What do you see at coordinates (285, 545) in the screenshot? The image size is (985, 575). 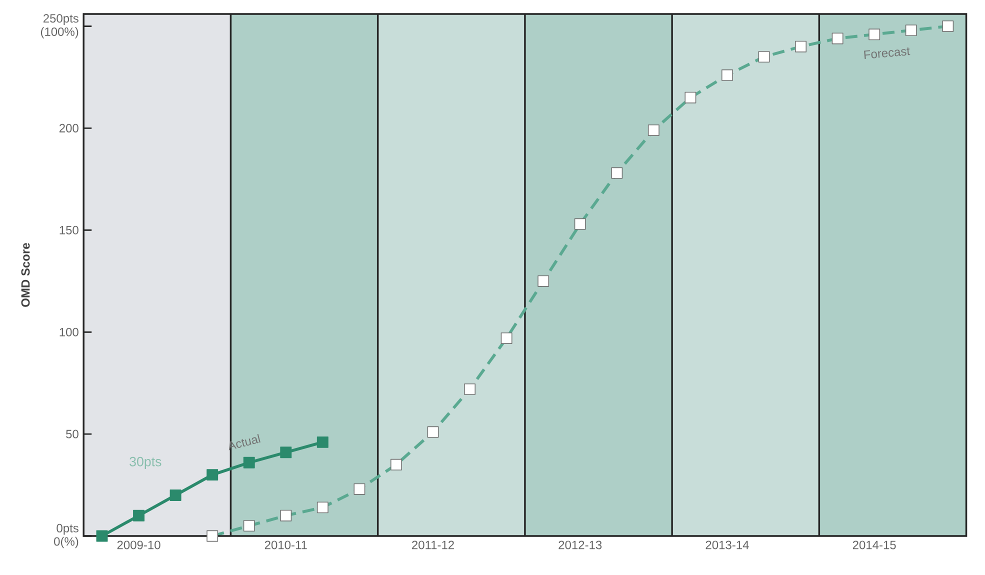 I see `x-tick-label: 2010-11` at bounding box center [285, 545].